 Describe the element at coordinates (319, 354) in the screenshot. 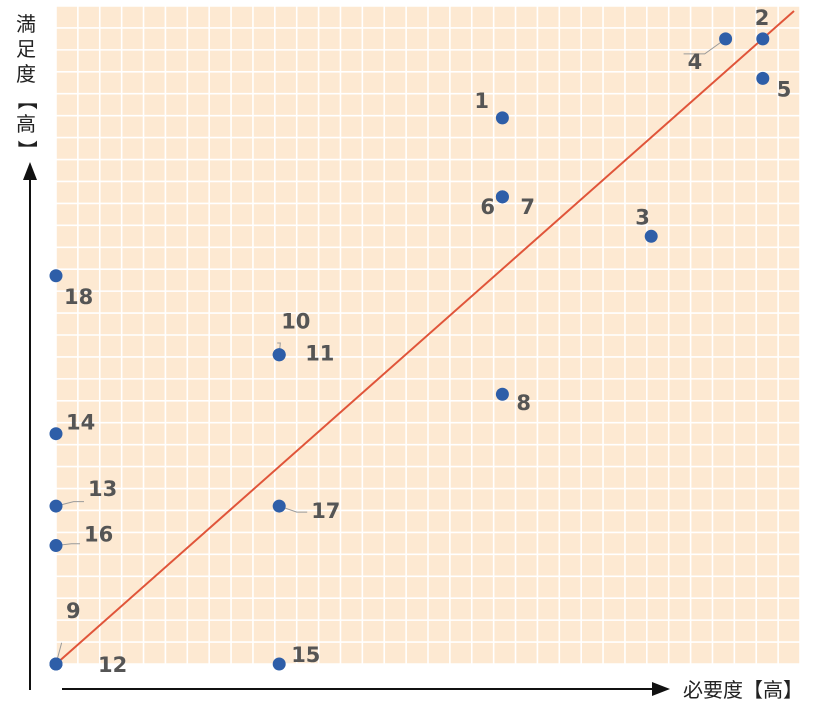

I see `data-point-label: 11` at that location.